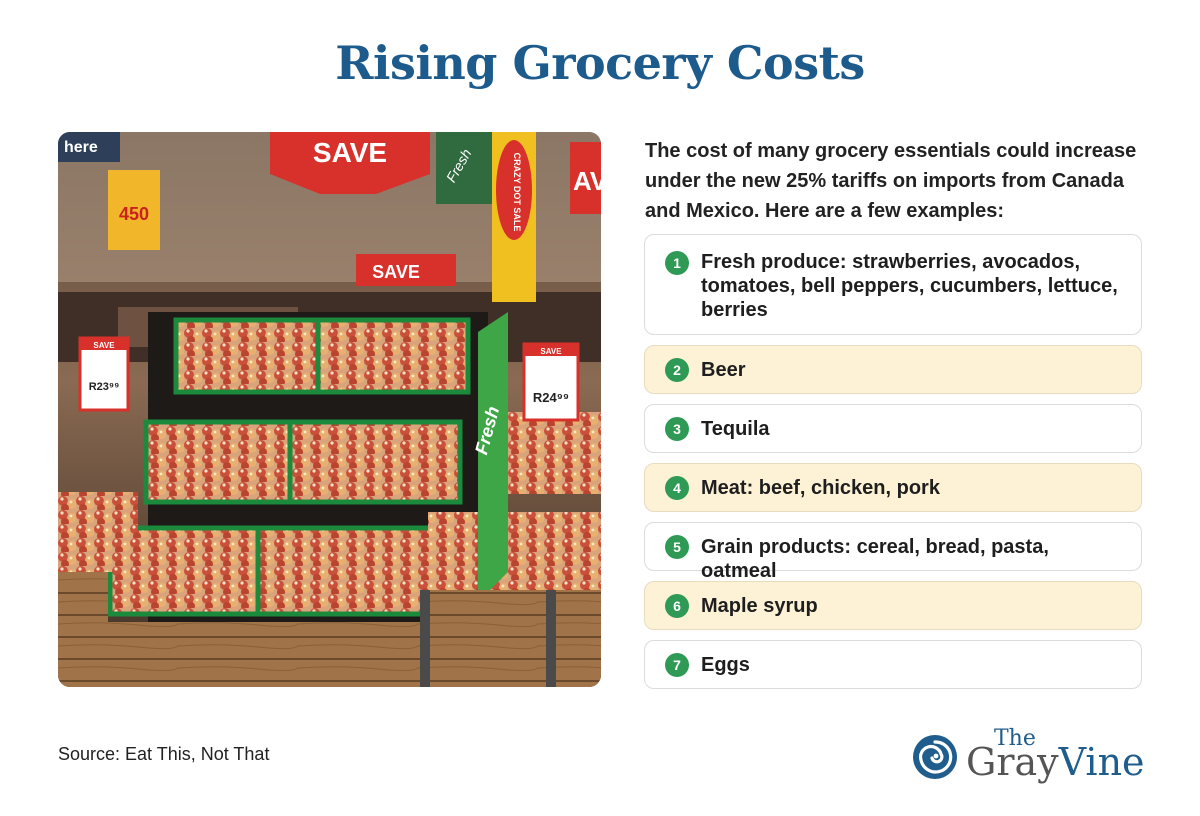 This screenshot has height=816, width=1200. Describe the element at coordinates (164, 754) in the screenshot. I see `source-credit: Source: Eat This, Not That` at that location.